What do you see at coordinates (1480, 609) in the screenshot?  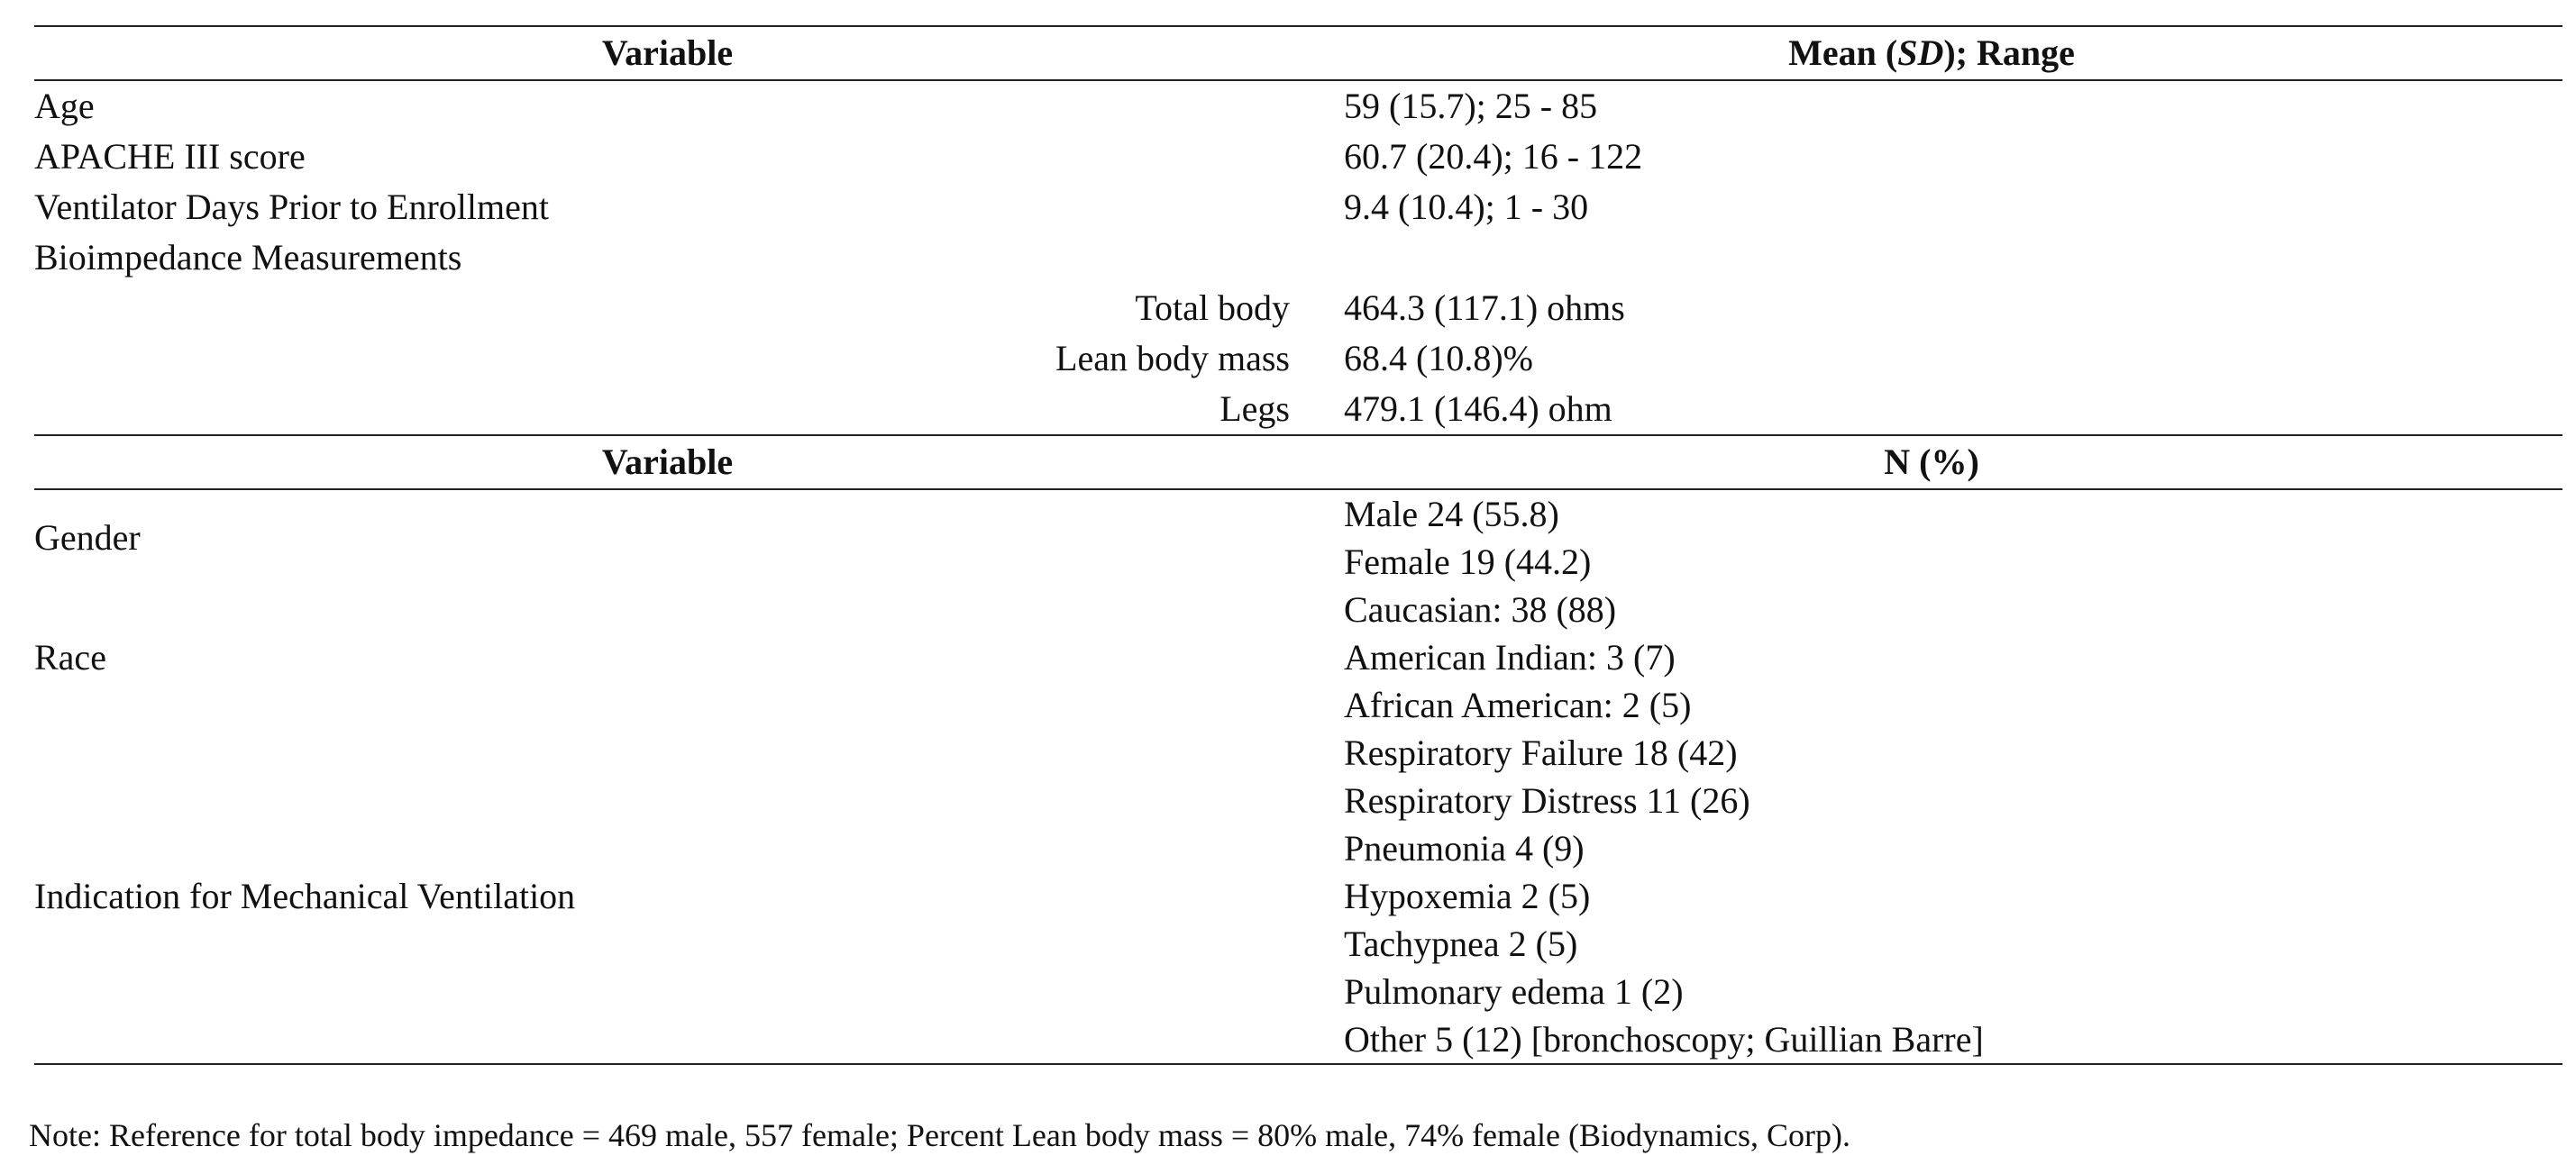 I see `value-line: Caucasian: 38 (88)` at bounding box center [1480, 609].